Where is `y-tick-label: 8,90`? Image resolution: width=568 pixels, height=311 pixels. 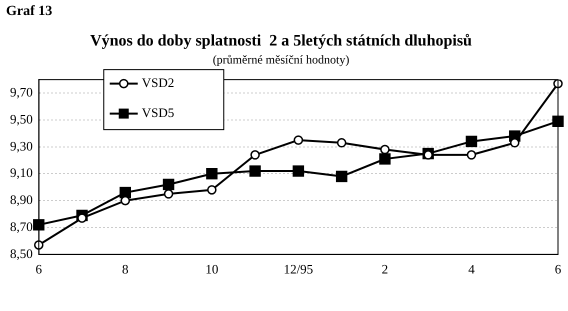
y-tick-label: 8,90 is located at coordinates (21, 200).